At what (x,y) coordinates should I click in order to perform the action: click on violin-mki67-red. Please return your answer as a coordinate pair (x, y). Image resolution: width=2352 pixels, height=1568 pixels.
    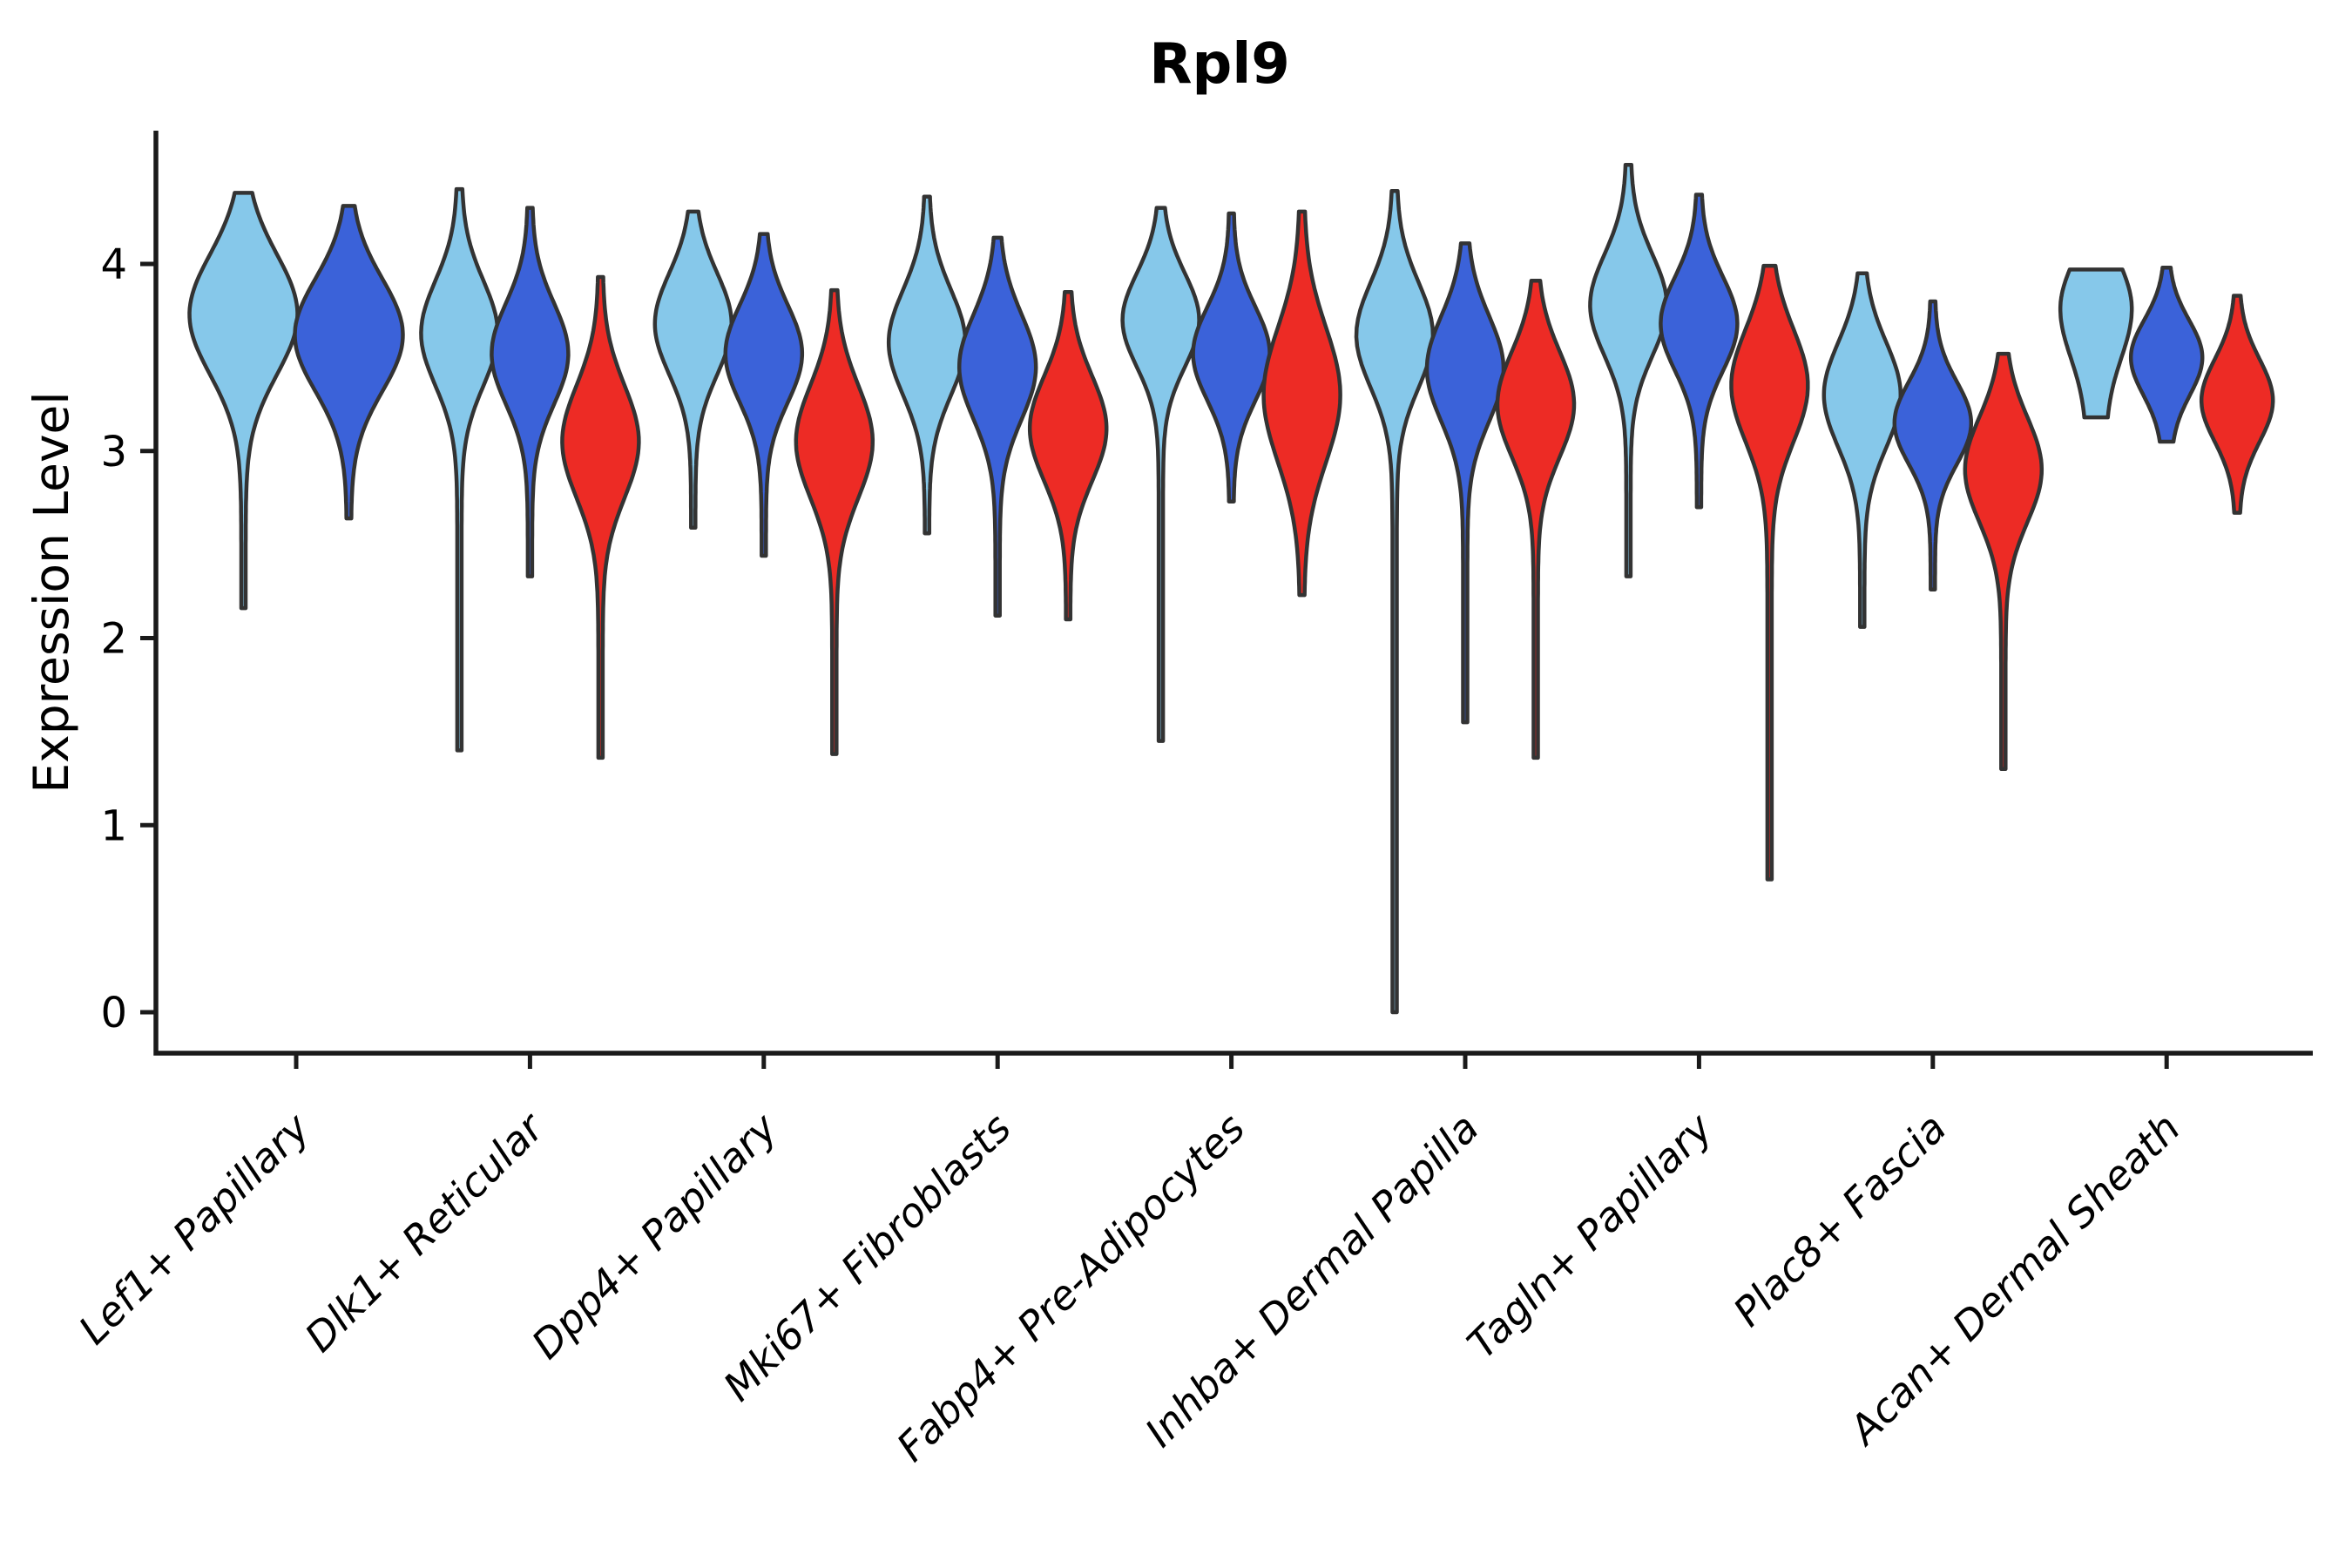
    Looking at the image, I should click on (1068, 455).